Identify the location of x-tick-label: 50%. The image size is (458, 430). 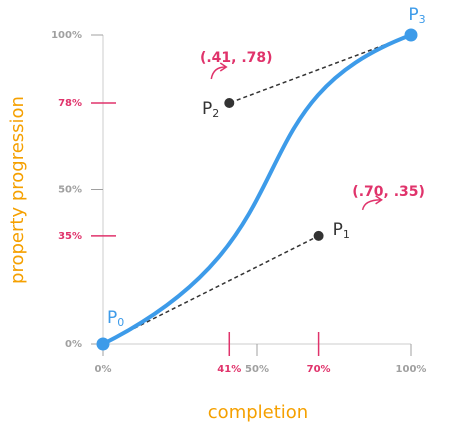
(257, 369).